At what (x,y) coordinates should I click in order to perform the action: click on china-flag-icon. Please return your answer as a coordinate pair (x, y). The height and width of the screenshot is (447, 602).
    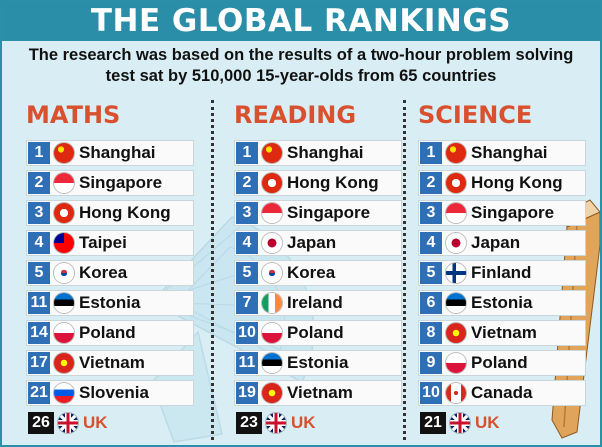
    Looking at the image, I should click on (272, 153).